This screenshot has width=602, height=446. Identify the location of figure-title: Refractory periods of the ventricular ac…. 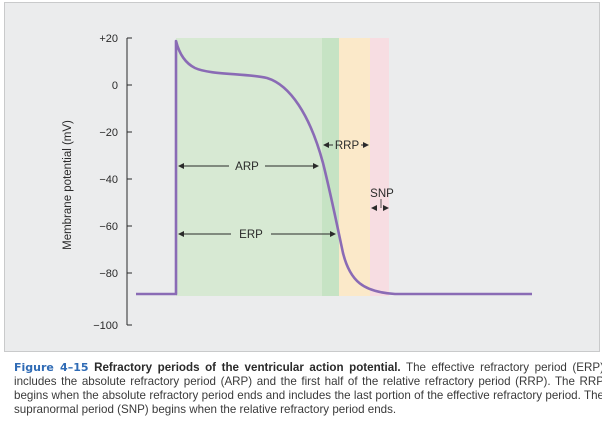
(247, 367).